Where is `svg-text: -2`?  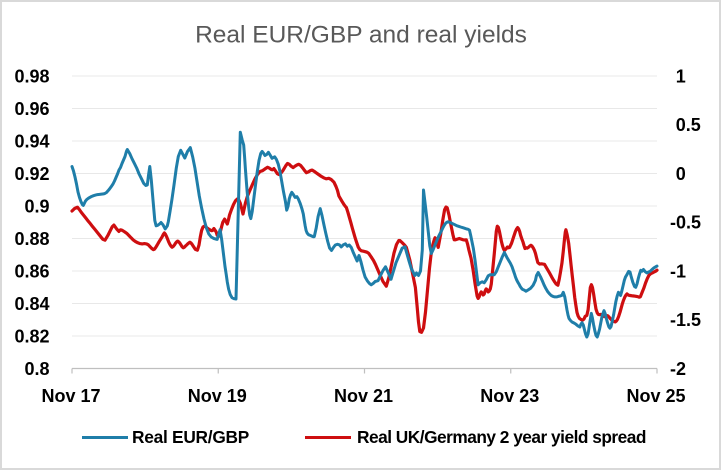
svg-text: -2 is located at coordinates (678, 369).